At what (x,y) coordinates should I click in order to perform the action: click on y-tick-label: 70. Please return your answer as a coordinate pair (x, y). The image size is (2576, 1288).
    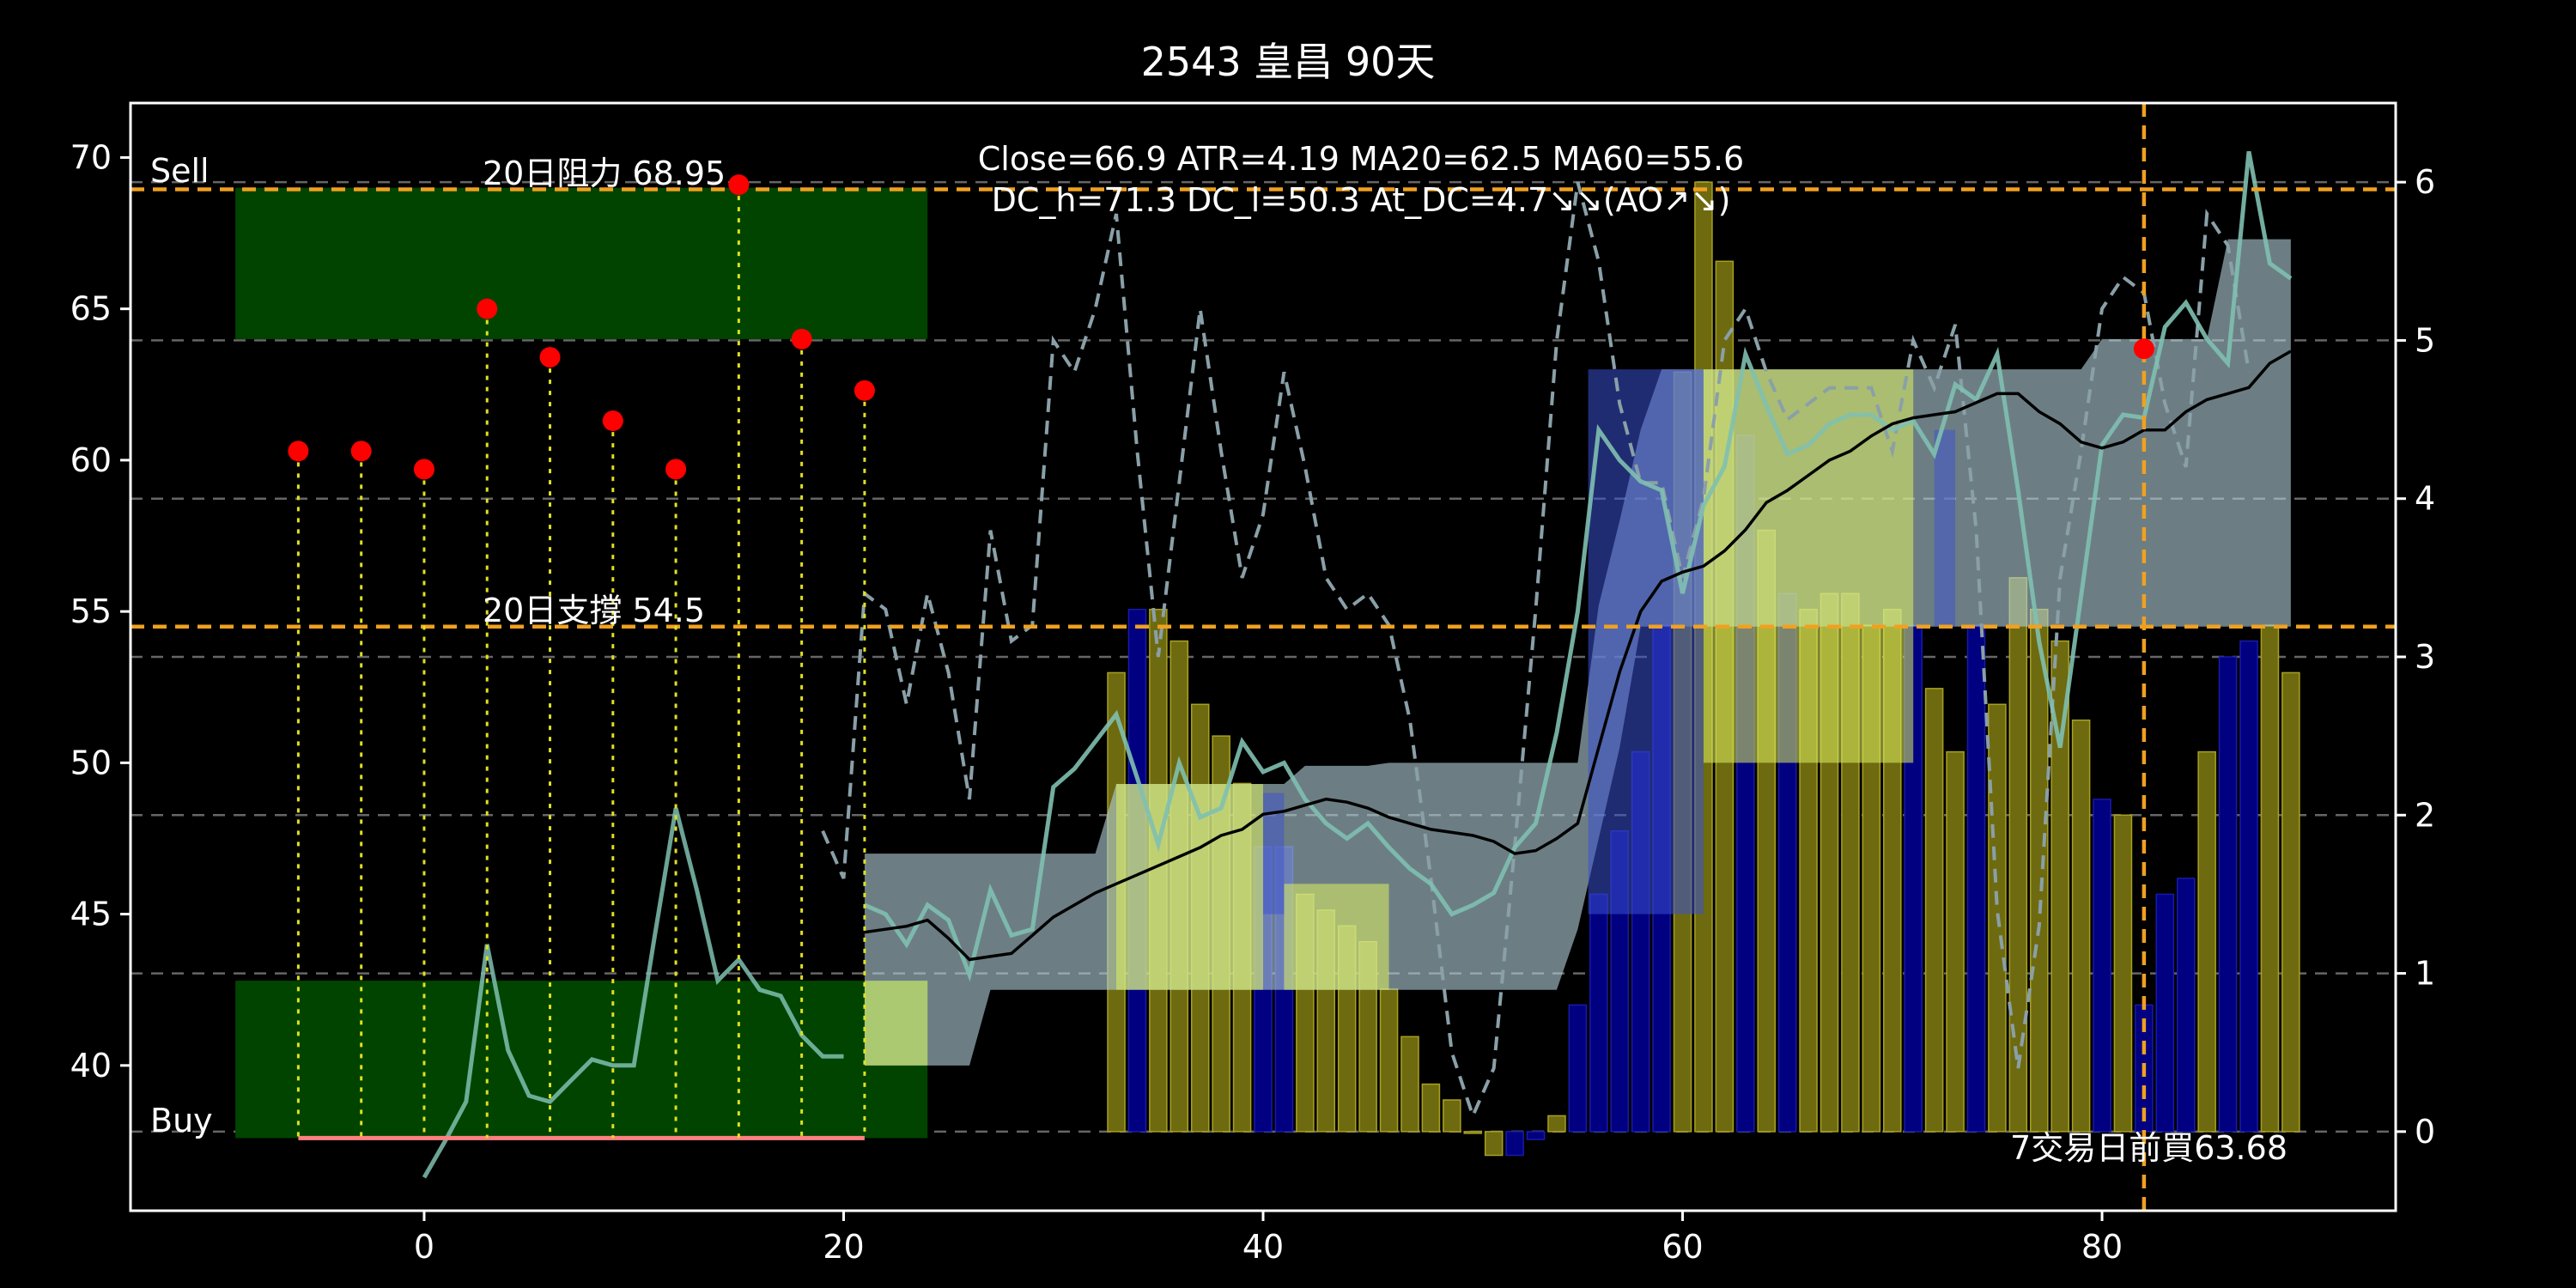
    Looking at the image, I should click on (91, 157).